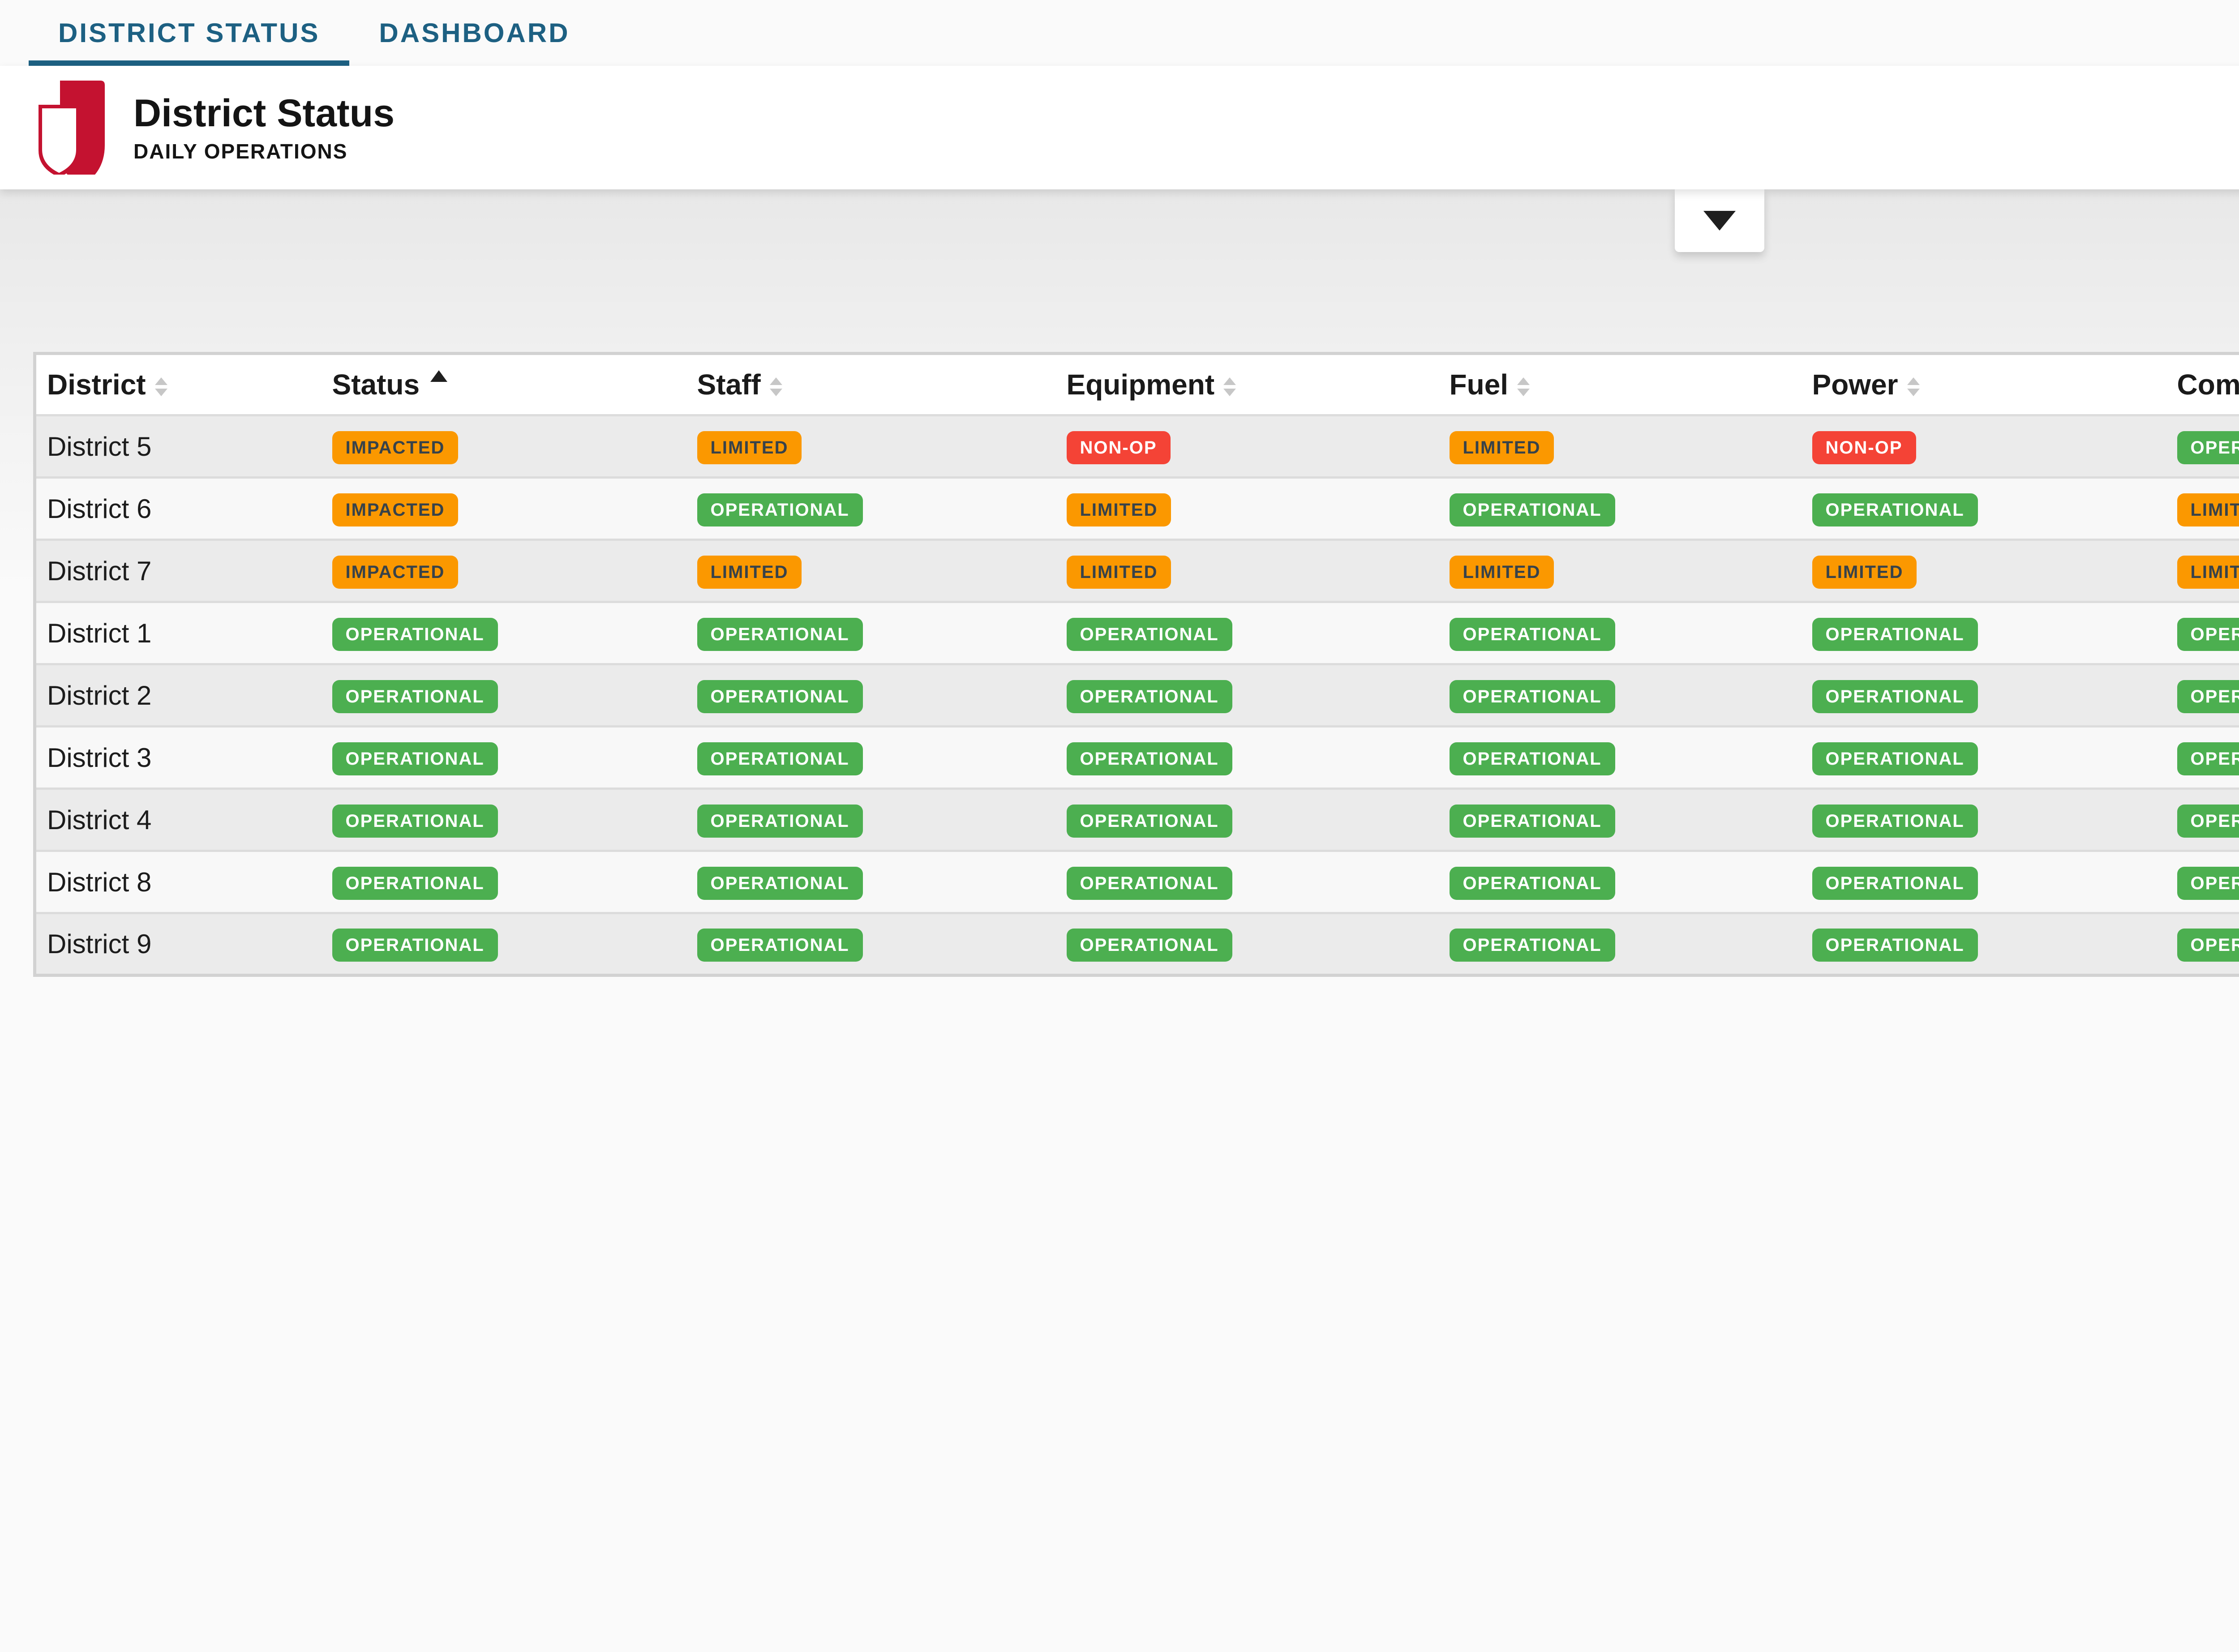  I want to click on power-cell: LIMITED, so click(1984, 570).